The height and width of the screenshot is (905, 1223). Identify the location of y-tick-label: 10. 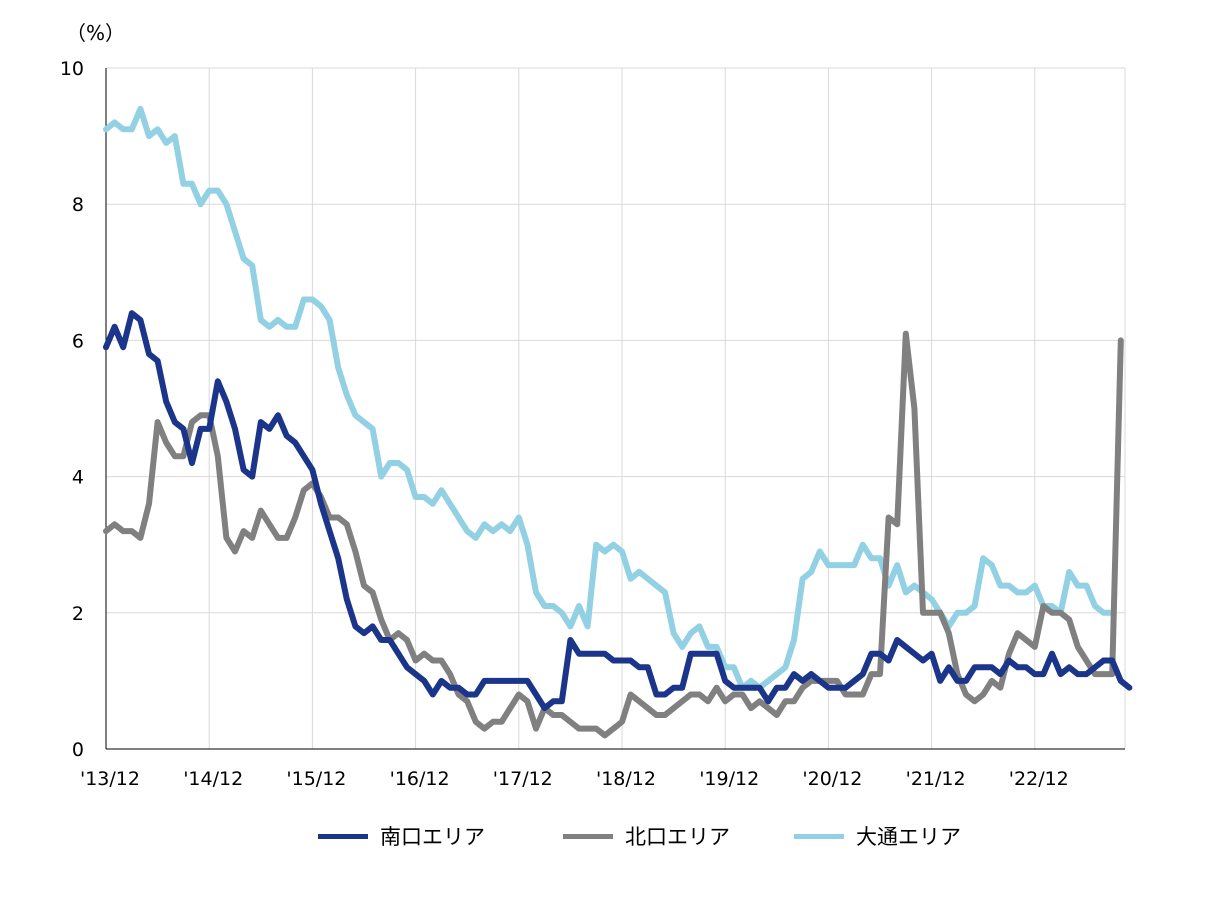
(72, 69).